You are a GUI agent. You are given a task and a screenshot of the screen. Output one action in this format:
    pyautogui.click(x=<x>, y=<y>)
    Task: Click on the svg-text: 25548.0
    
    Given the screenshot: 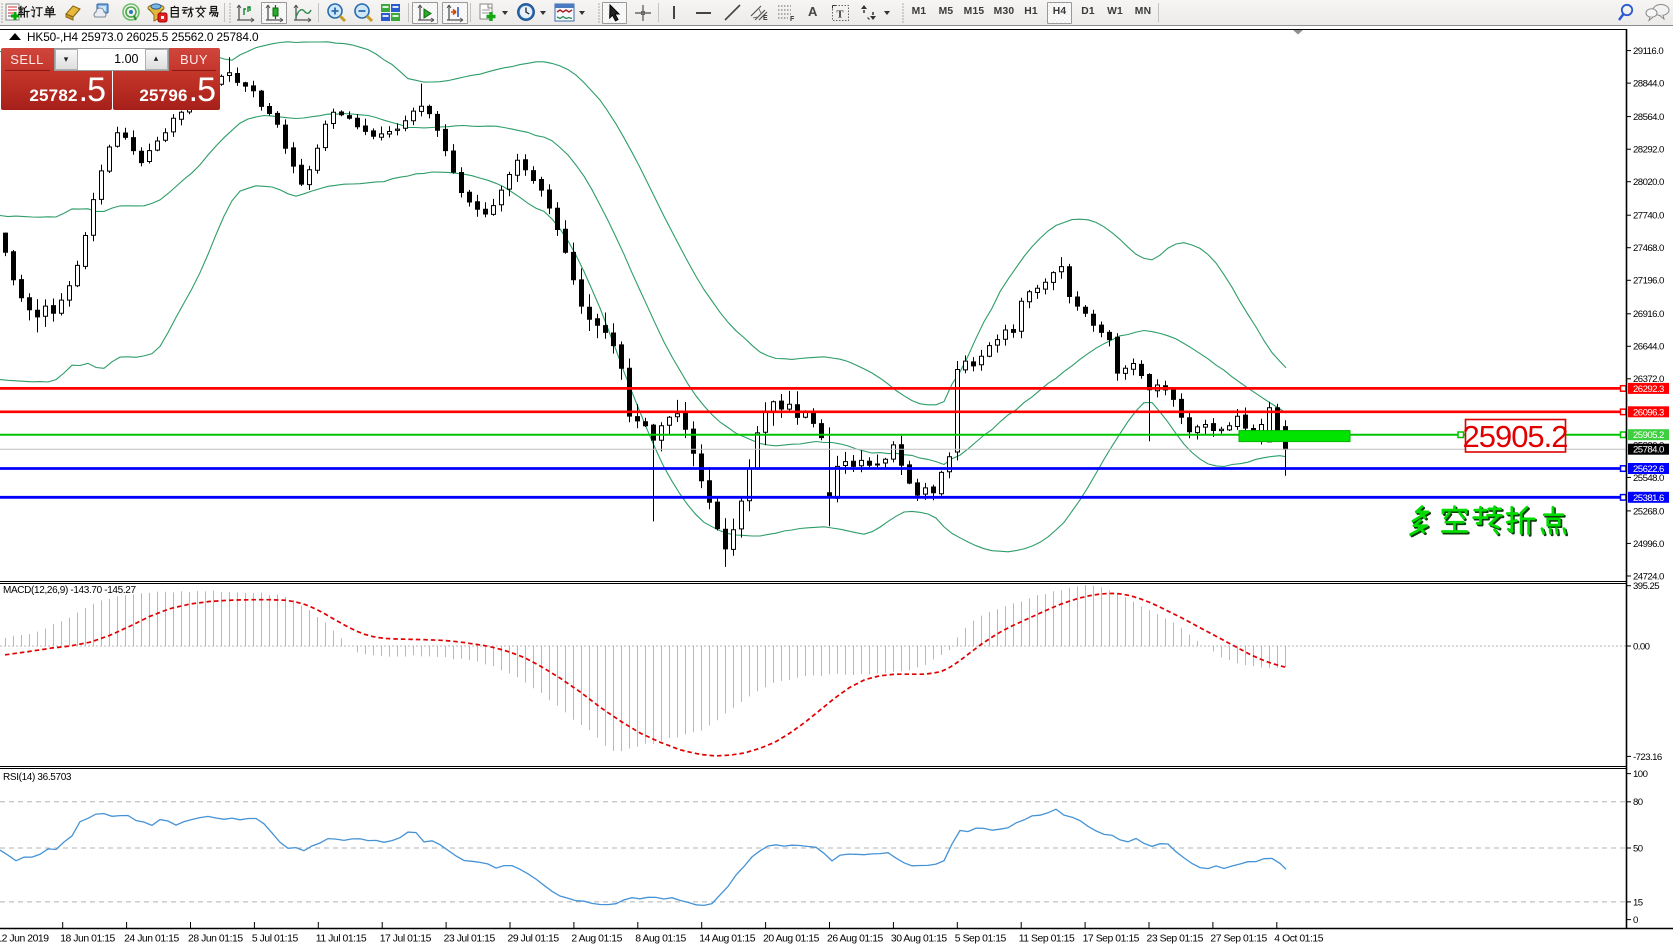 What is the action you would take?
    pyautogui.click(x=1648, y=478)
    